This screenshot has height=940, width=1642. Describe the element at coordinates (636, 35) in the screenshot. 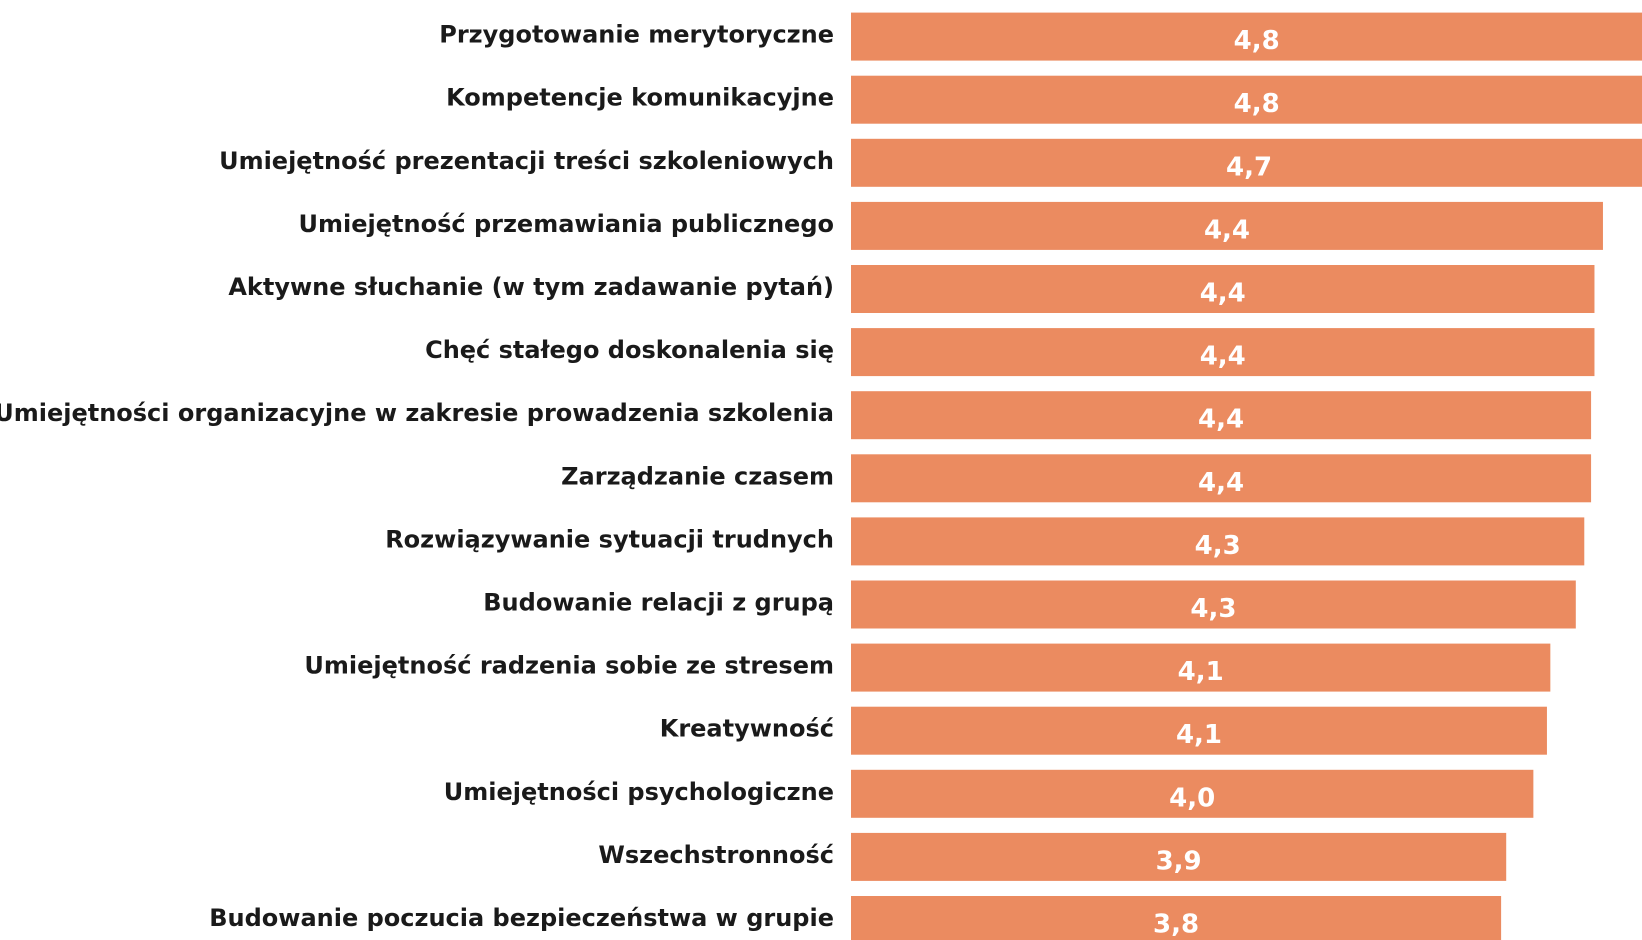

I see `category-label: Przygotowanie merytoryczne` at that location.